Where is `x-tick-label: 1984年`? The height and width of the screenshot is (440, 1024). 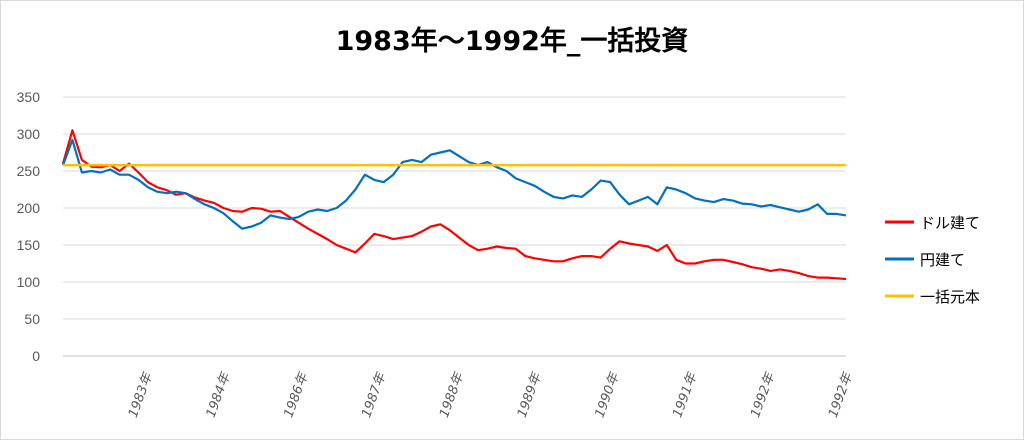
x-tick-label: 1984年 is located at coordinates (219, 394).